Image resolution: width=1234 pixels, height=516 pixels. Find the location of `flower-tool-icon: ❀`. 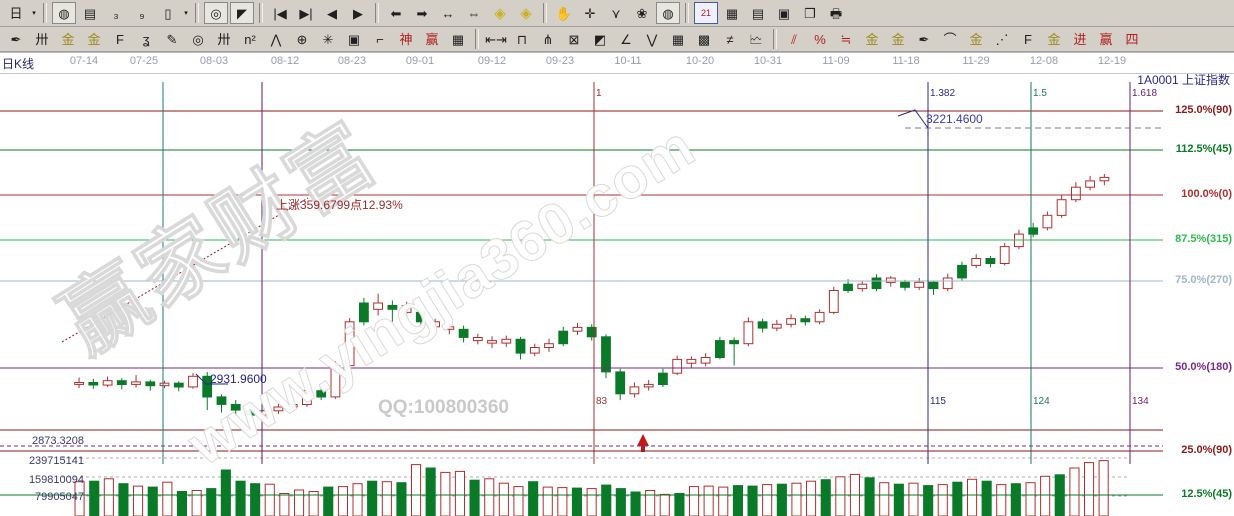

flower-tool-icon: ❀ is located at coordinates (642, 13).